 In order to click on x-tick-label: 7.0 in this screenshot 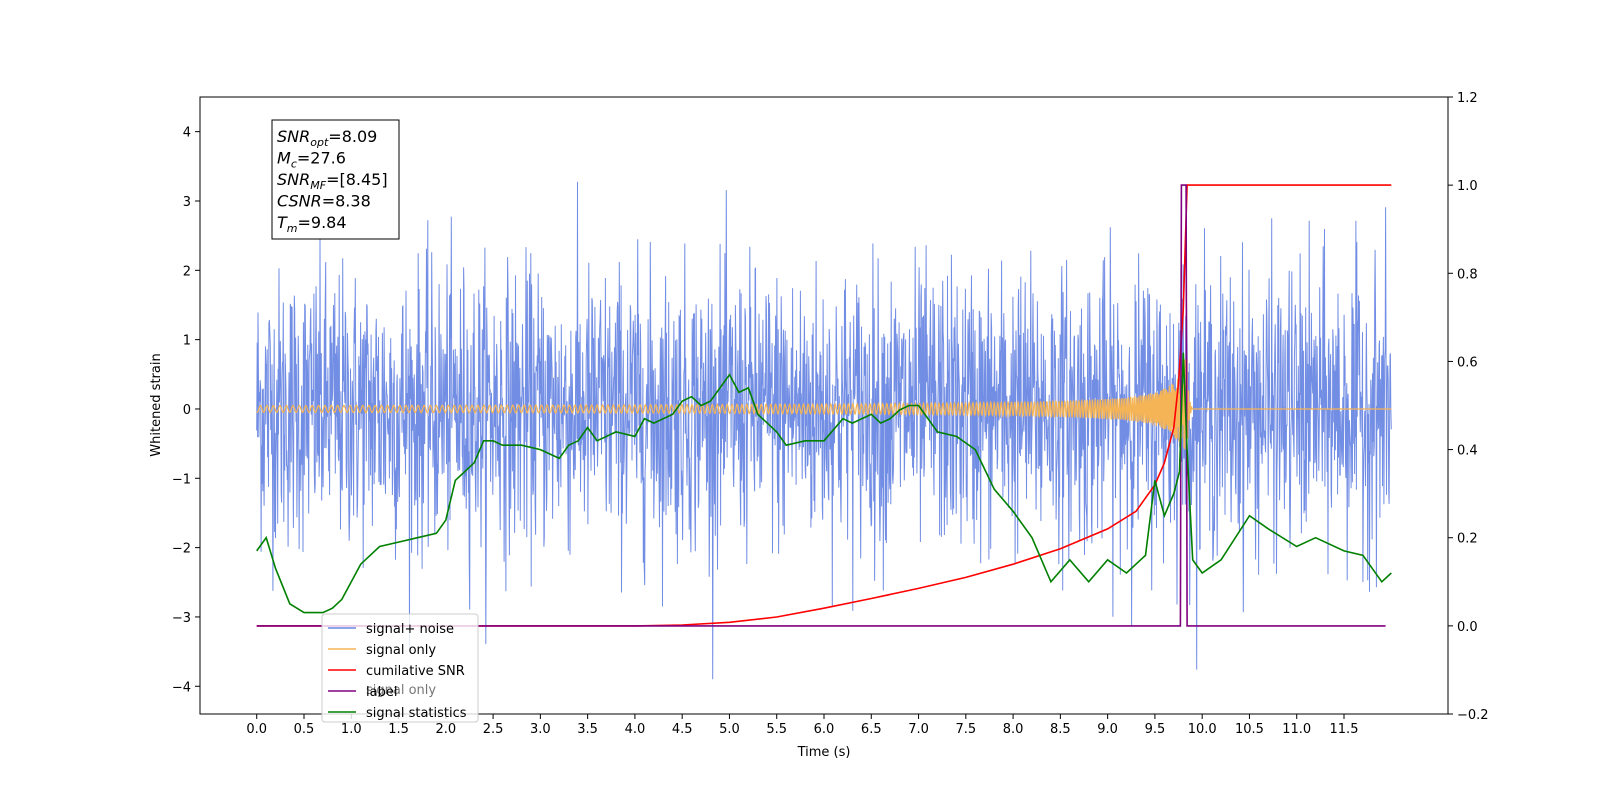, I will do `click(918, 729)`.